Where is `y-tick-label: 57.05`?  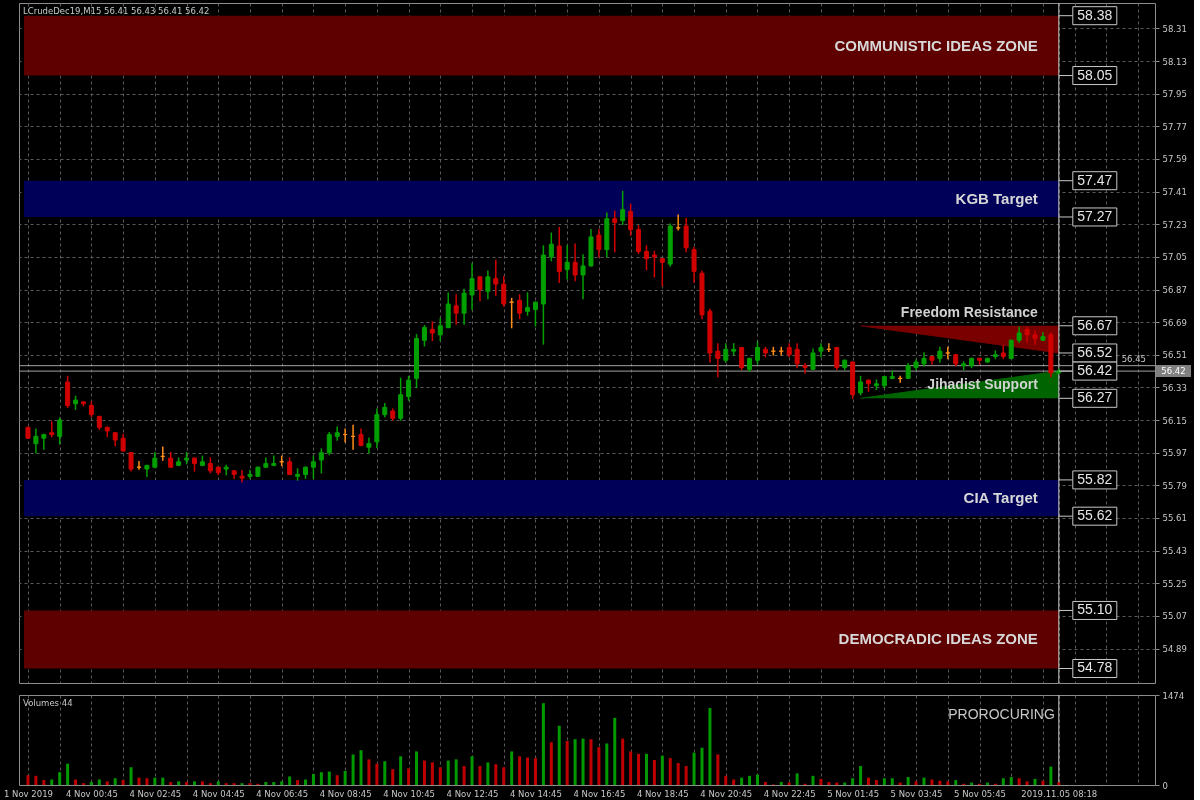 y-tick-label: 57.05 is located at coordinates (1174, 257).